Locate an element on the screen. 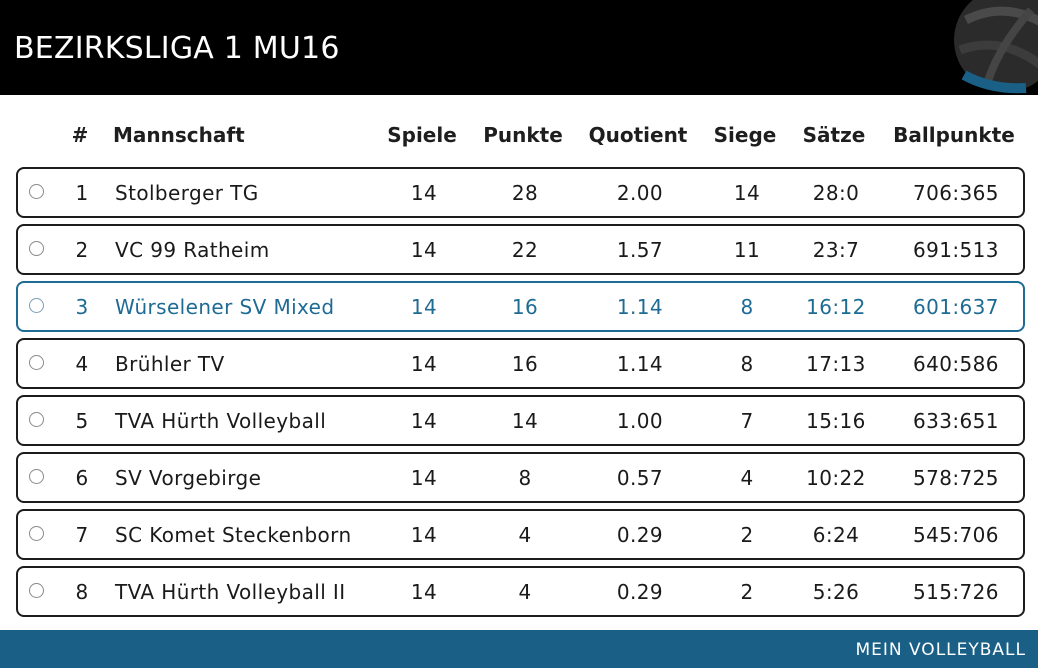  row-rank: 5 is located at coordinates (82, 420).